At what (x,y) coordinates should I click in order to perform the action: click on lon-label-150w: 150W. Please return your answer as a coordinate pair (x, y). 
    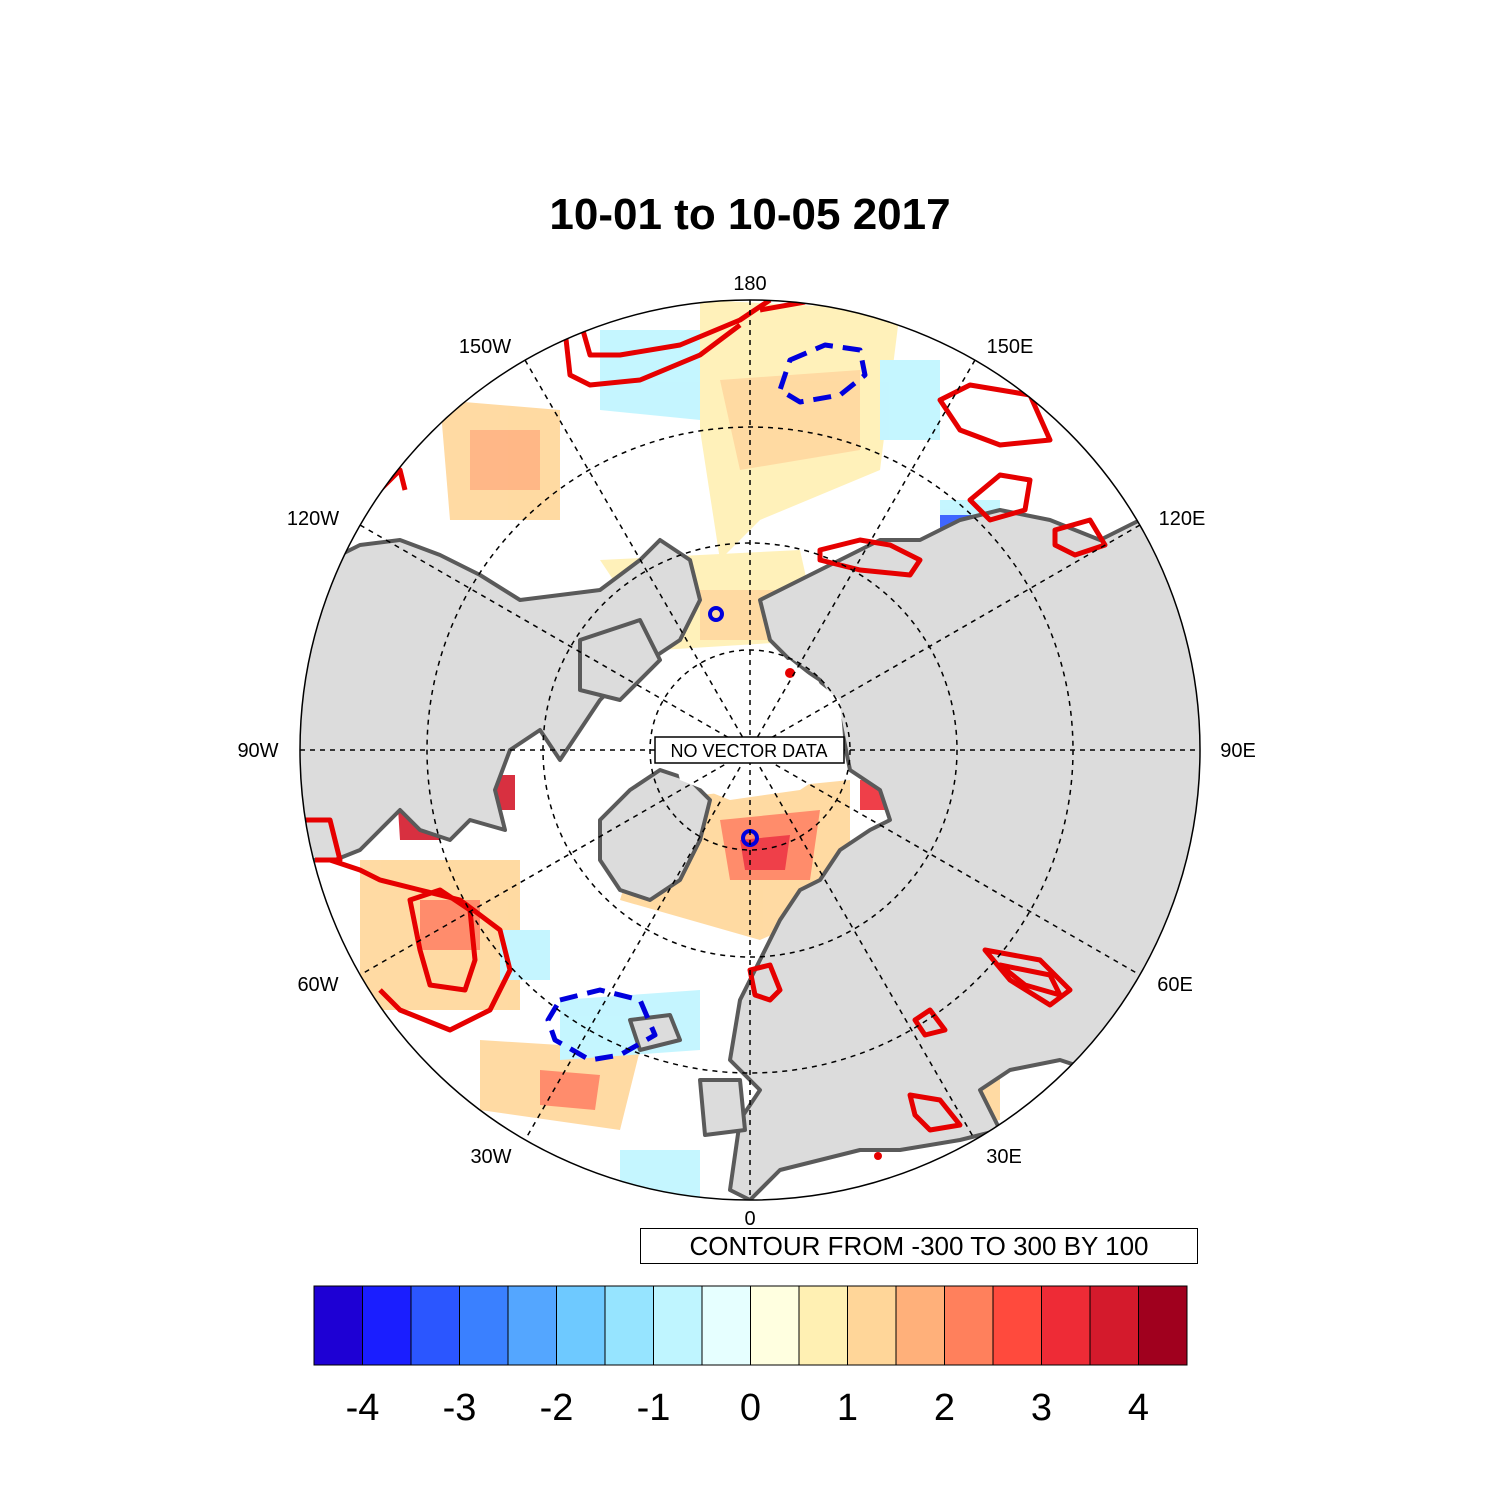
    Looking at the image, I should click on (485, 347).